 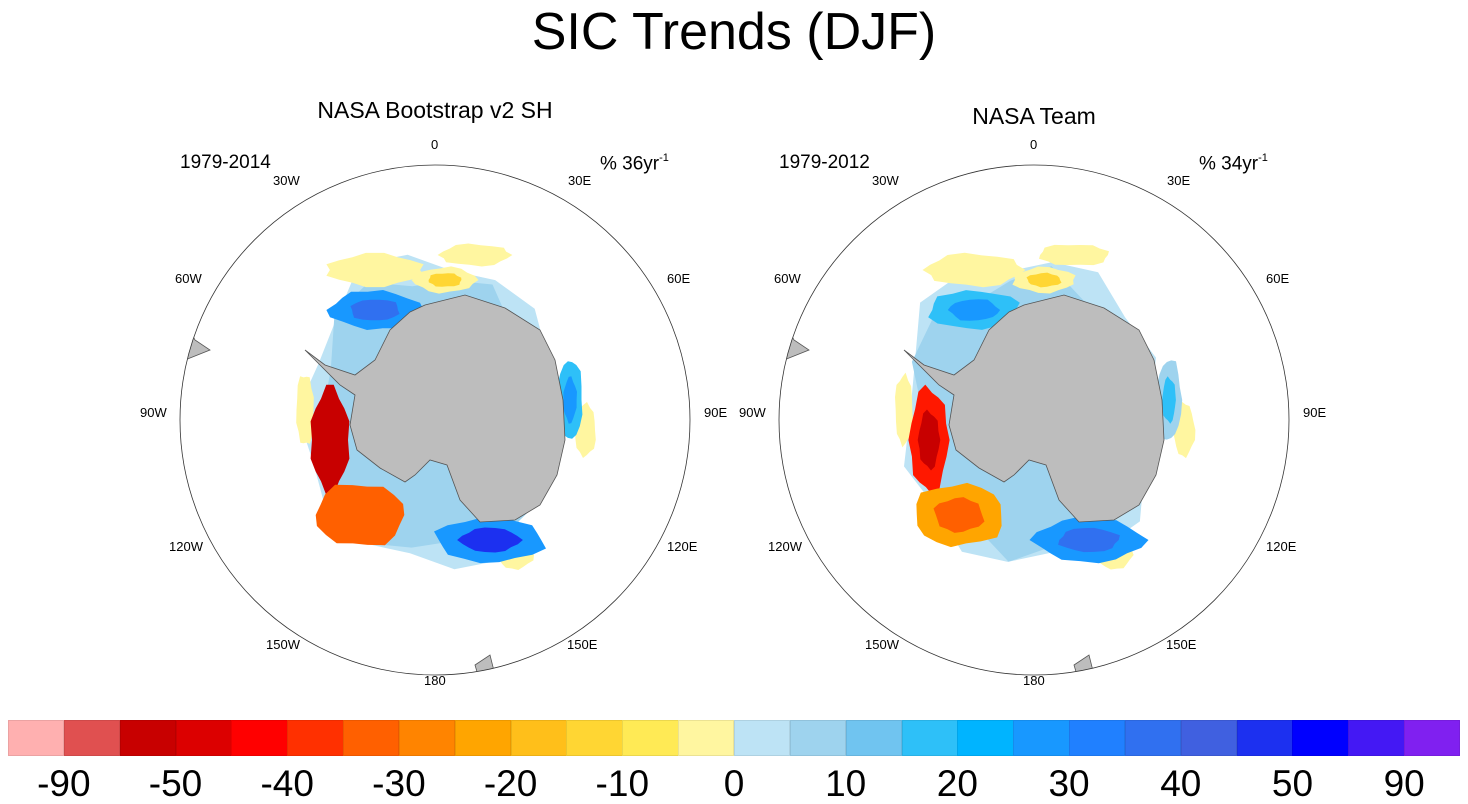 I want to click on colorbar-tick-label: -20, so click(x=510, y=783).